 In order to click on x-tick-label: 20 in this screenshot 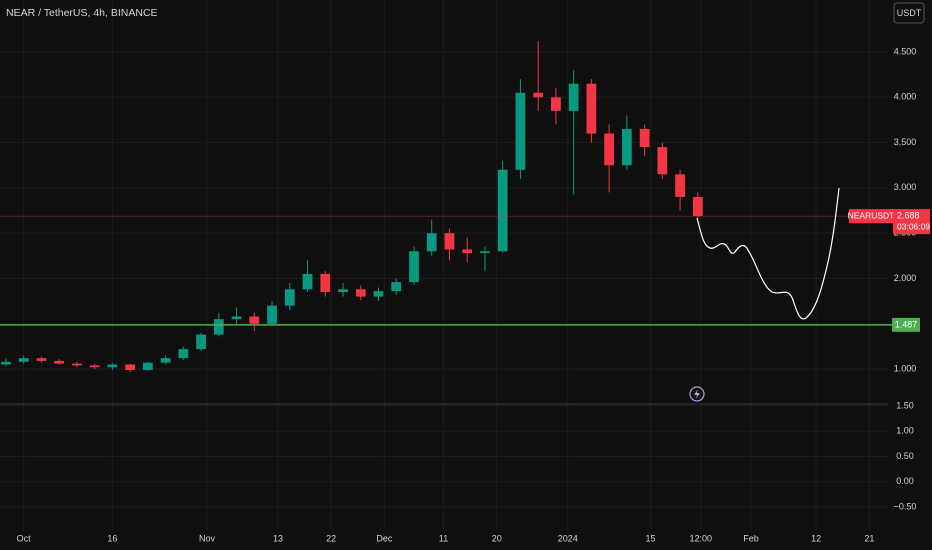, I will do `click(497, 538)`.